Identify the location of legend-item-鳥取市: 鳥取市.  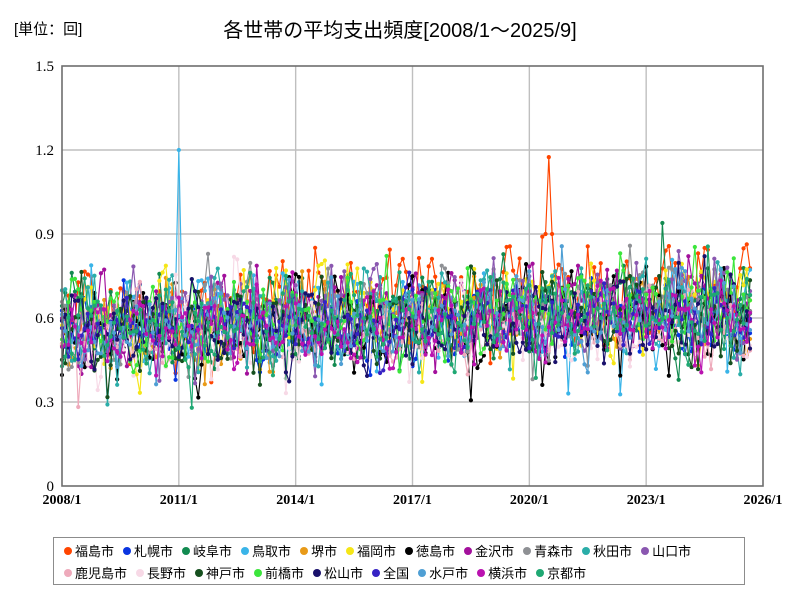
(266, 551).